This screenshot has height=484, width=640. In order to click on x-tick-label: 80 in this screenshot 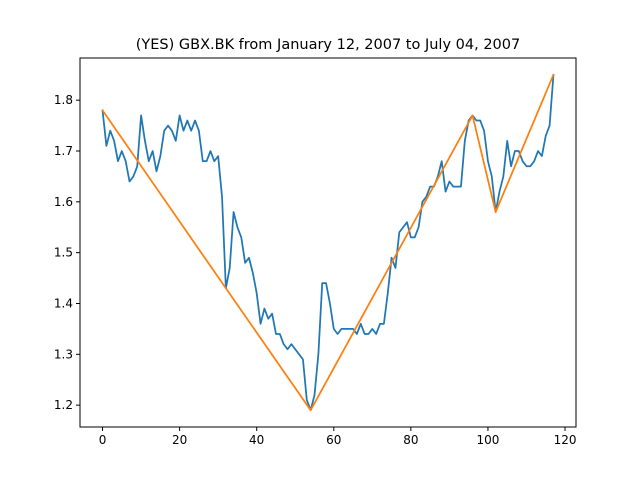, I will do `click(410, 440)`.